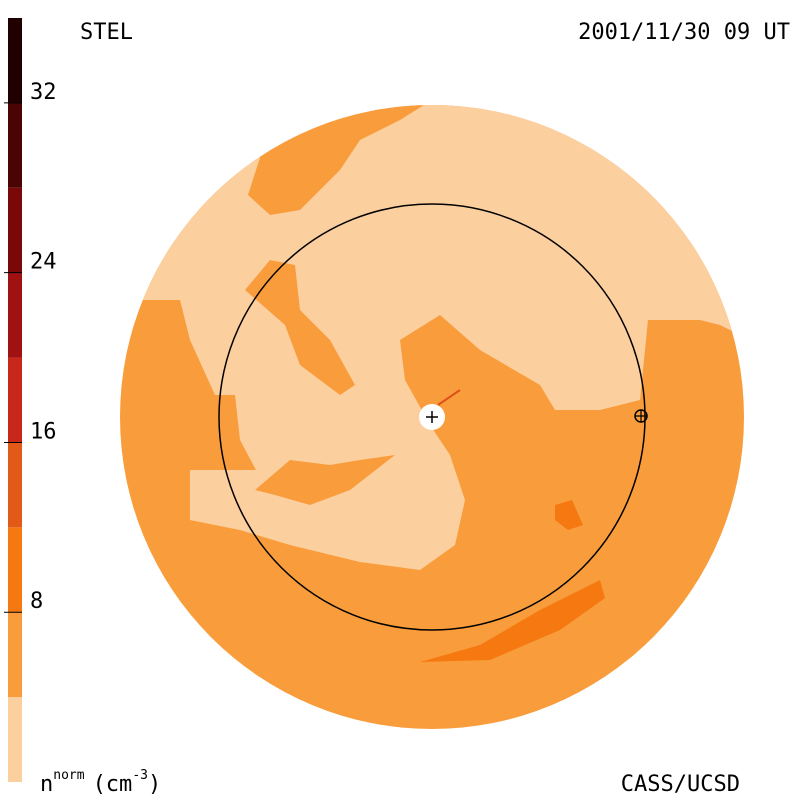 The image size is (800, 804). What do you see at coordinates (449, 397) in the screenshot?
I see `streak` at bounding box center [449, 397].